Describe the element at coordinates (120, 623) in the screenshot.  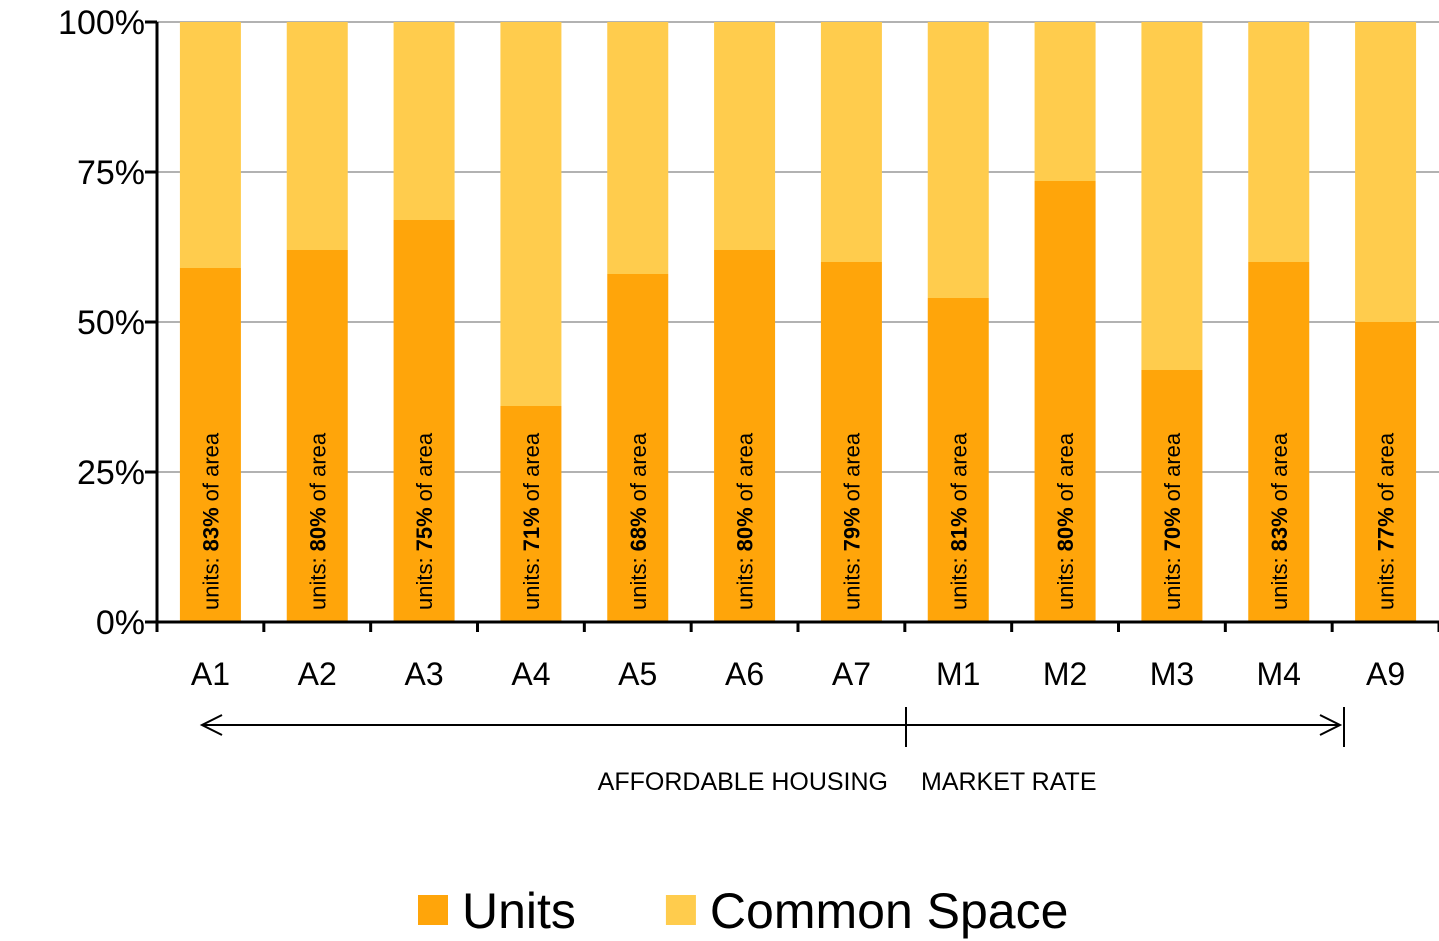
I see `y-tick-label: 0%` at that location.